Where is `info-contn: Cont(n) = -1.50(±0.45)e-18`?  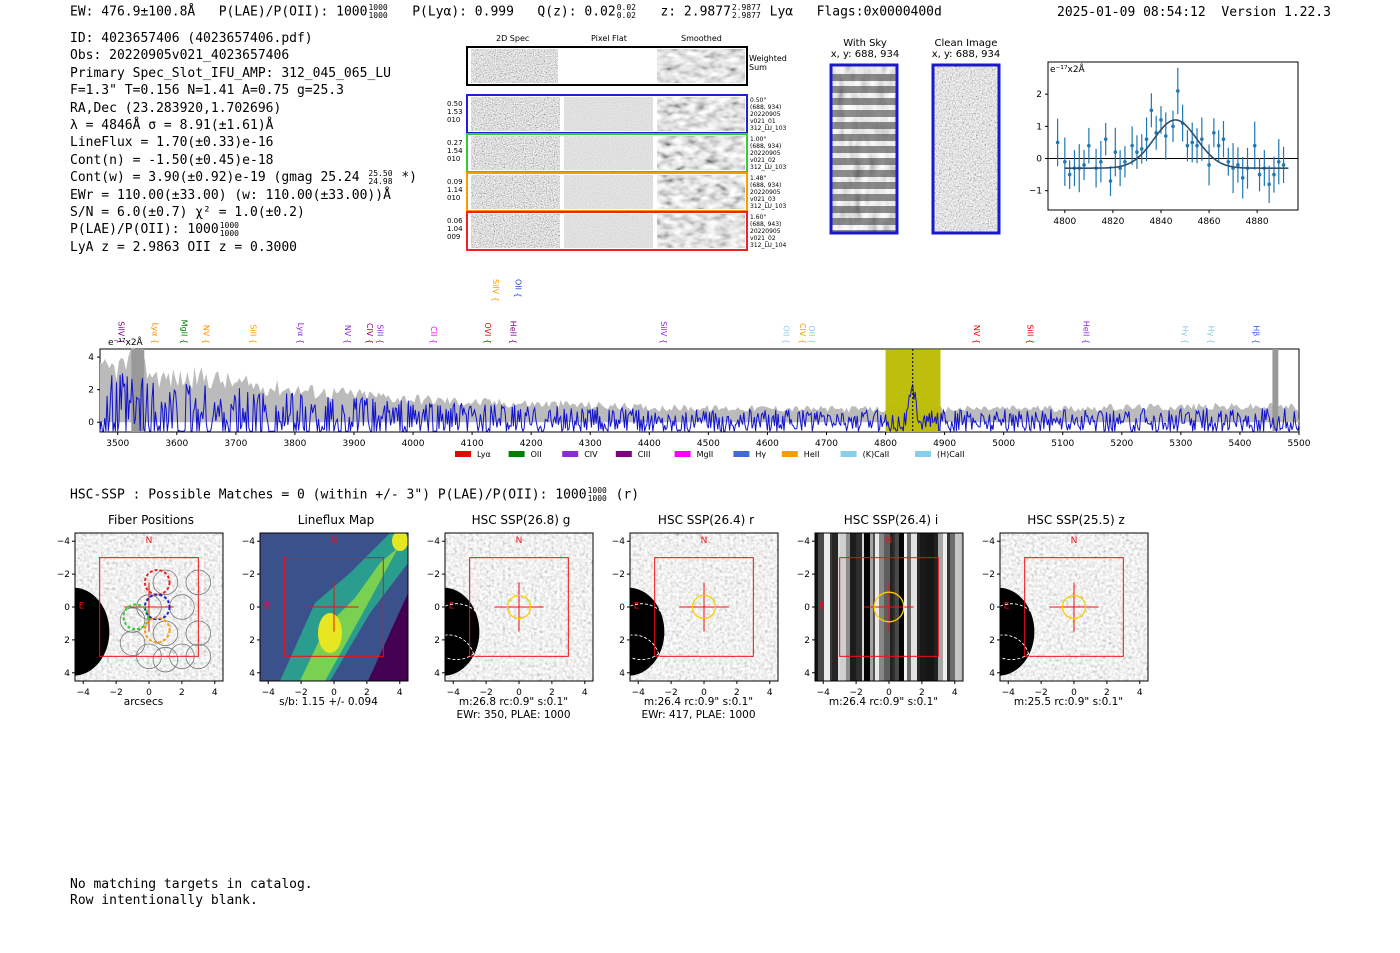
info-contn: Cont(n) = -1.50(±0.45)e-18 is located at coordinates (172, 160).